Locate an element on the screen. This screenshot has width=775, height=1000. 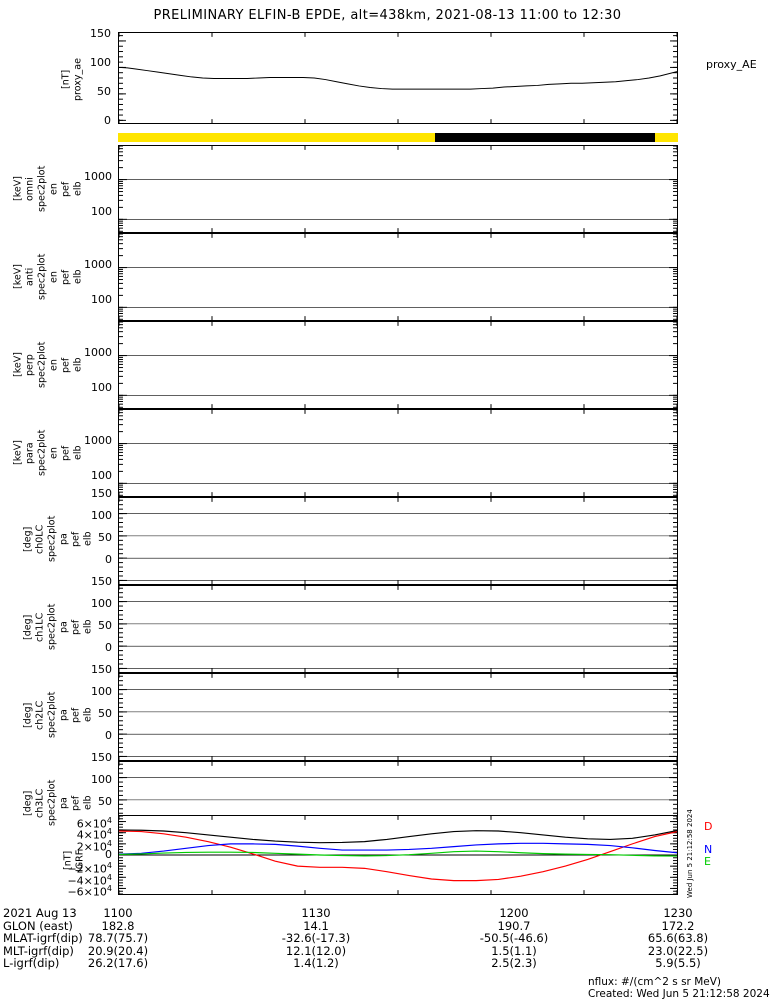
pa-ch3LC-ytick-100: 100 is located at coordinates (101, 779).